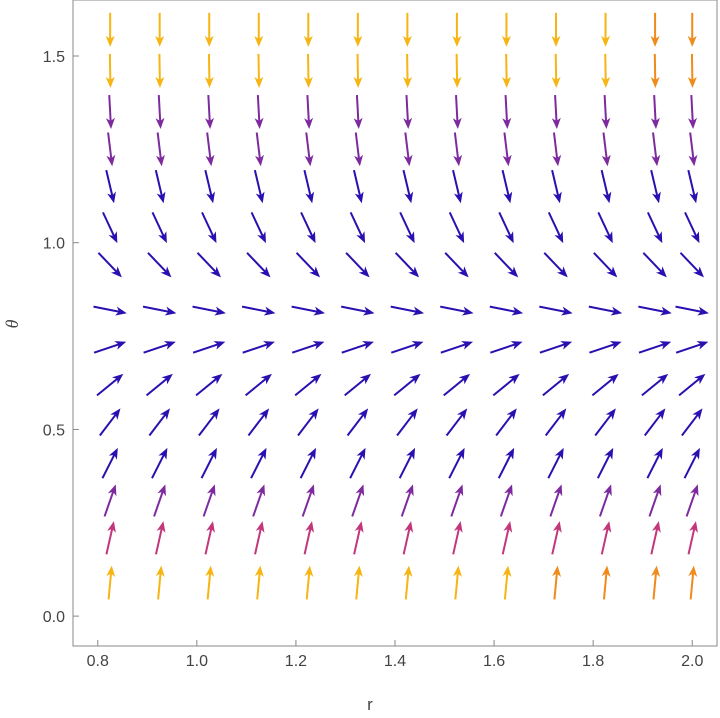 This screenshot has width=720, height=718. Describe the element at coordinates (54, 430) in the screenshot. I see `y-tick-label: 0.5` at that location.